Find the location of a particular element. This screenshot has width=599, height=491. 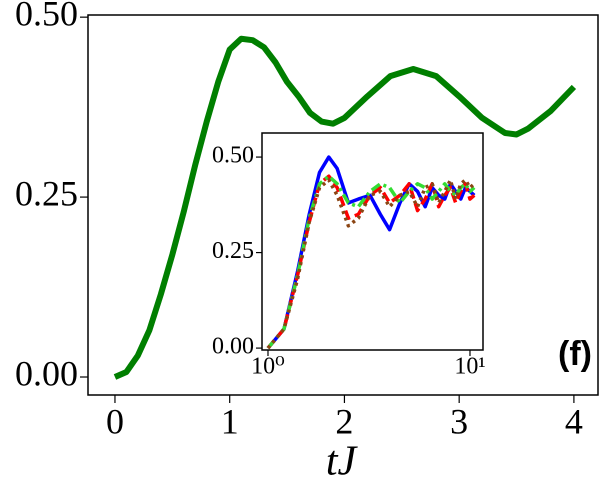

x-tick-label: 1 is located at coordinates (230, 421).